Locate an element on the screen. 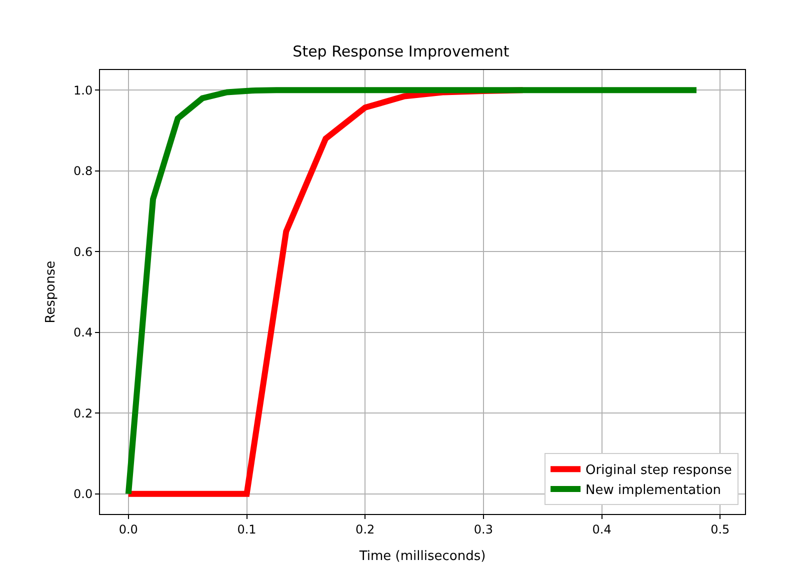 The width and height of the screenshot is (802, 578). y-tick-label: 0.2 is located at coordinates (83, 413).